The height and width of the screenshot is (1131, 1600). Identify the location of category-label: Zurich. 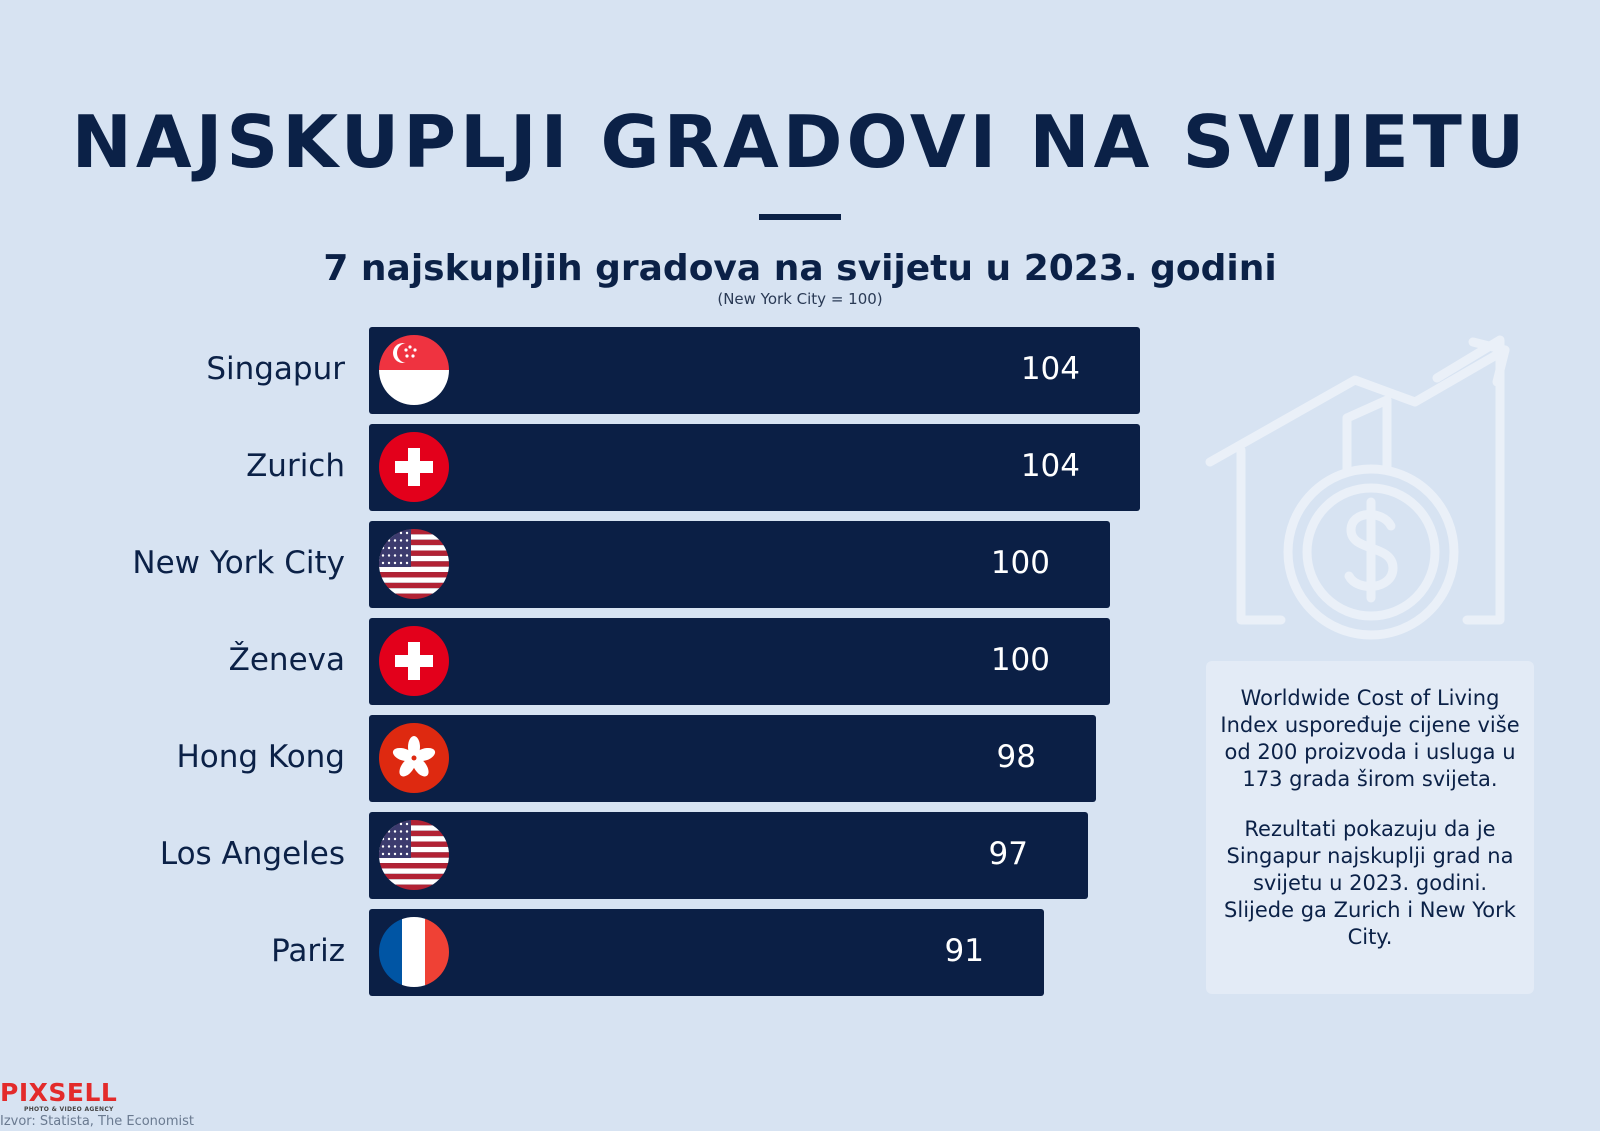
(295, 466).